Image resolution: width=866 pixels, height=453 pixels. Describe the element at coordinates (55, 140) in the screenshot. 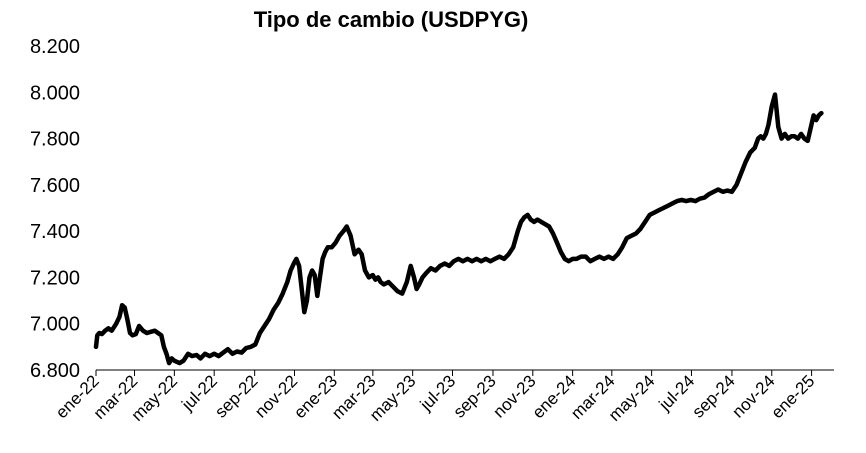

I see `y-tick-label: 7.800` at that location.